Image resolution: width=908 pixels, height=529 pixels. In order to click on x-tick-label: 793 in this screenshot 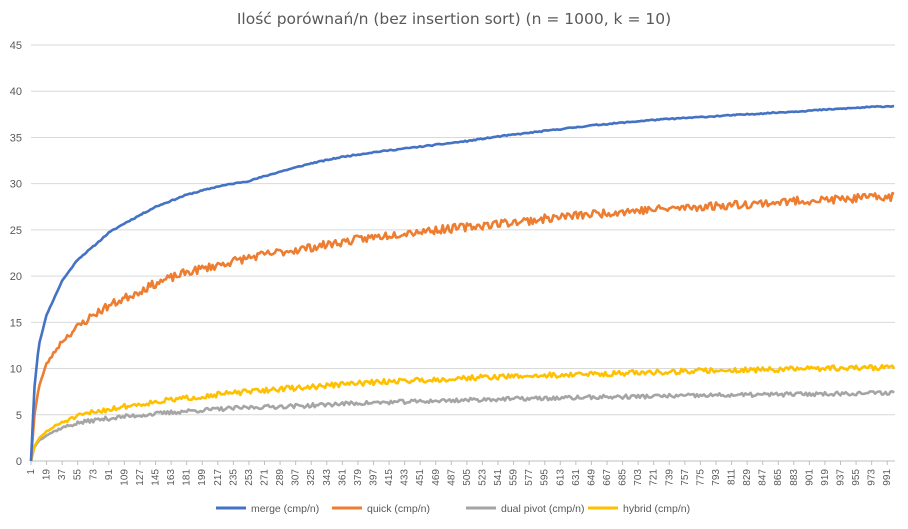, I will do `click(716, 477)`.